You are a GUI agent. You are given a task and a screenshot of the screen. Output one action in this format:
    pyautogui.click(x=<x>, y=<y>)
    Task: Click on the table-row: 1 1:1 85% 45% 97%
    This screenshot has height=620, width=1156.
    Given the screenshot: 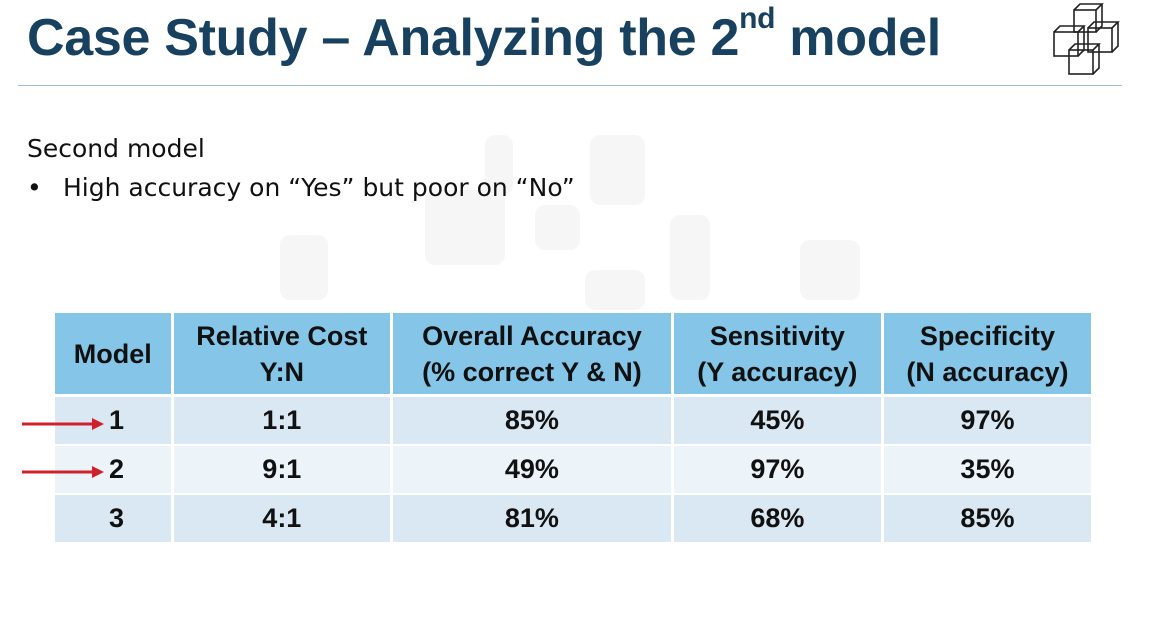 What is the action you would take?
    pyautogui.click(x=573, y=421)
    